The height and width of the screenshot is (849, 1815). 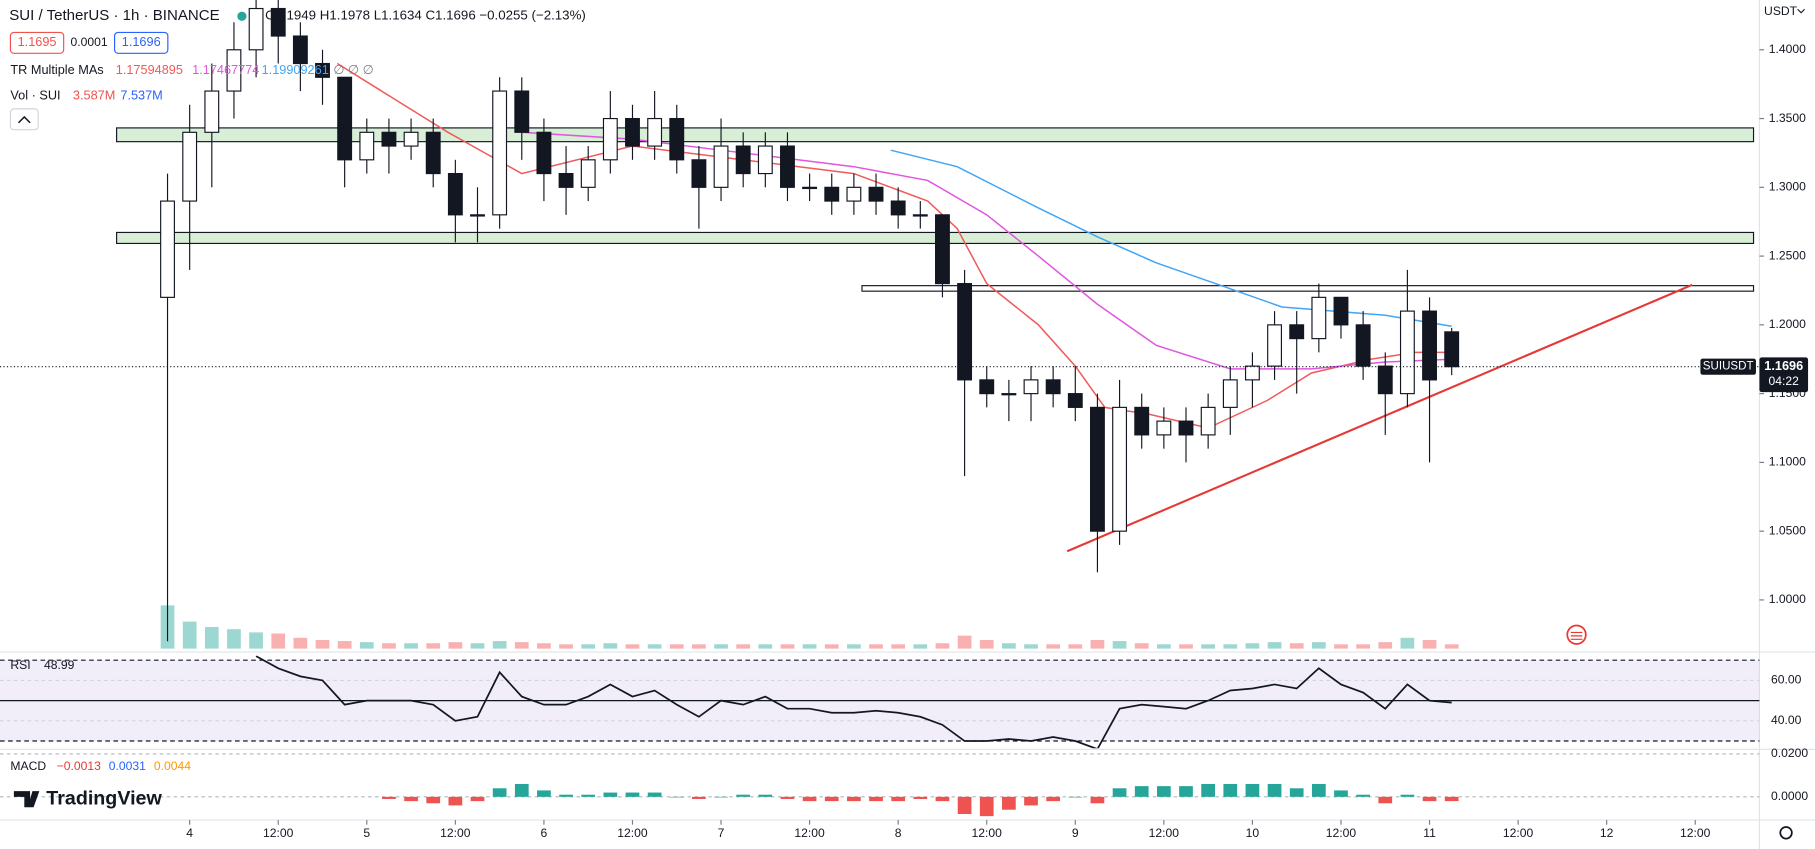 What do you see at coordinates (149, 69) in the screenshot?
I see `ma-legend-value: 1.17594895` at bounding box center [149, 69].